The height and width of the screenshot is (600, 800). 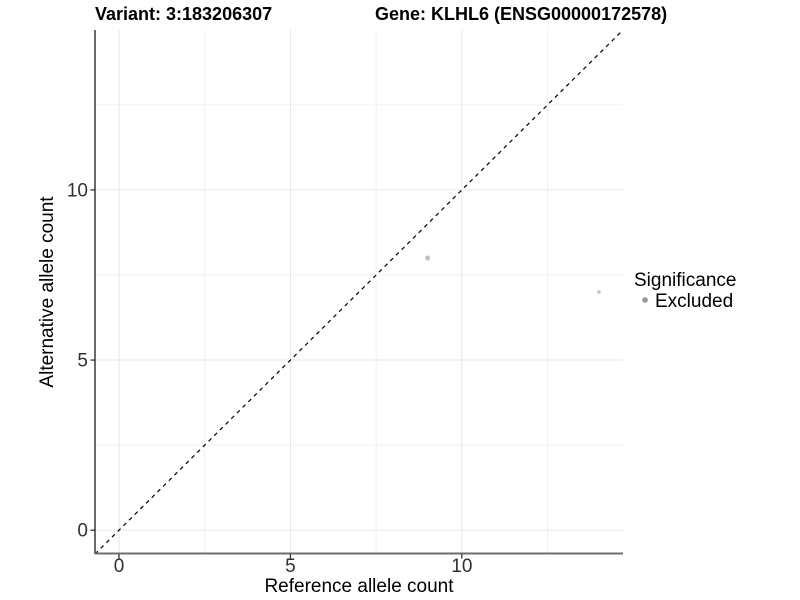 I want to click on legend: Significance Excluded, so click(x=685, y=291).